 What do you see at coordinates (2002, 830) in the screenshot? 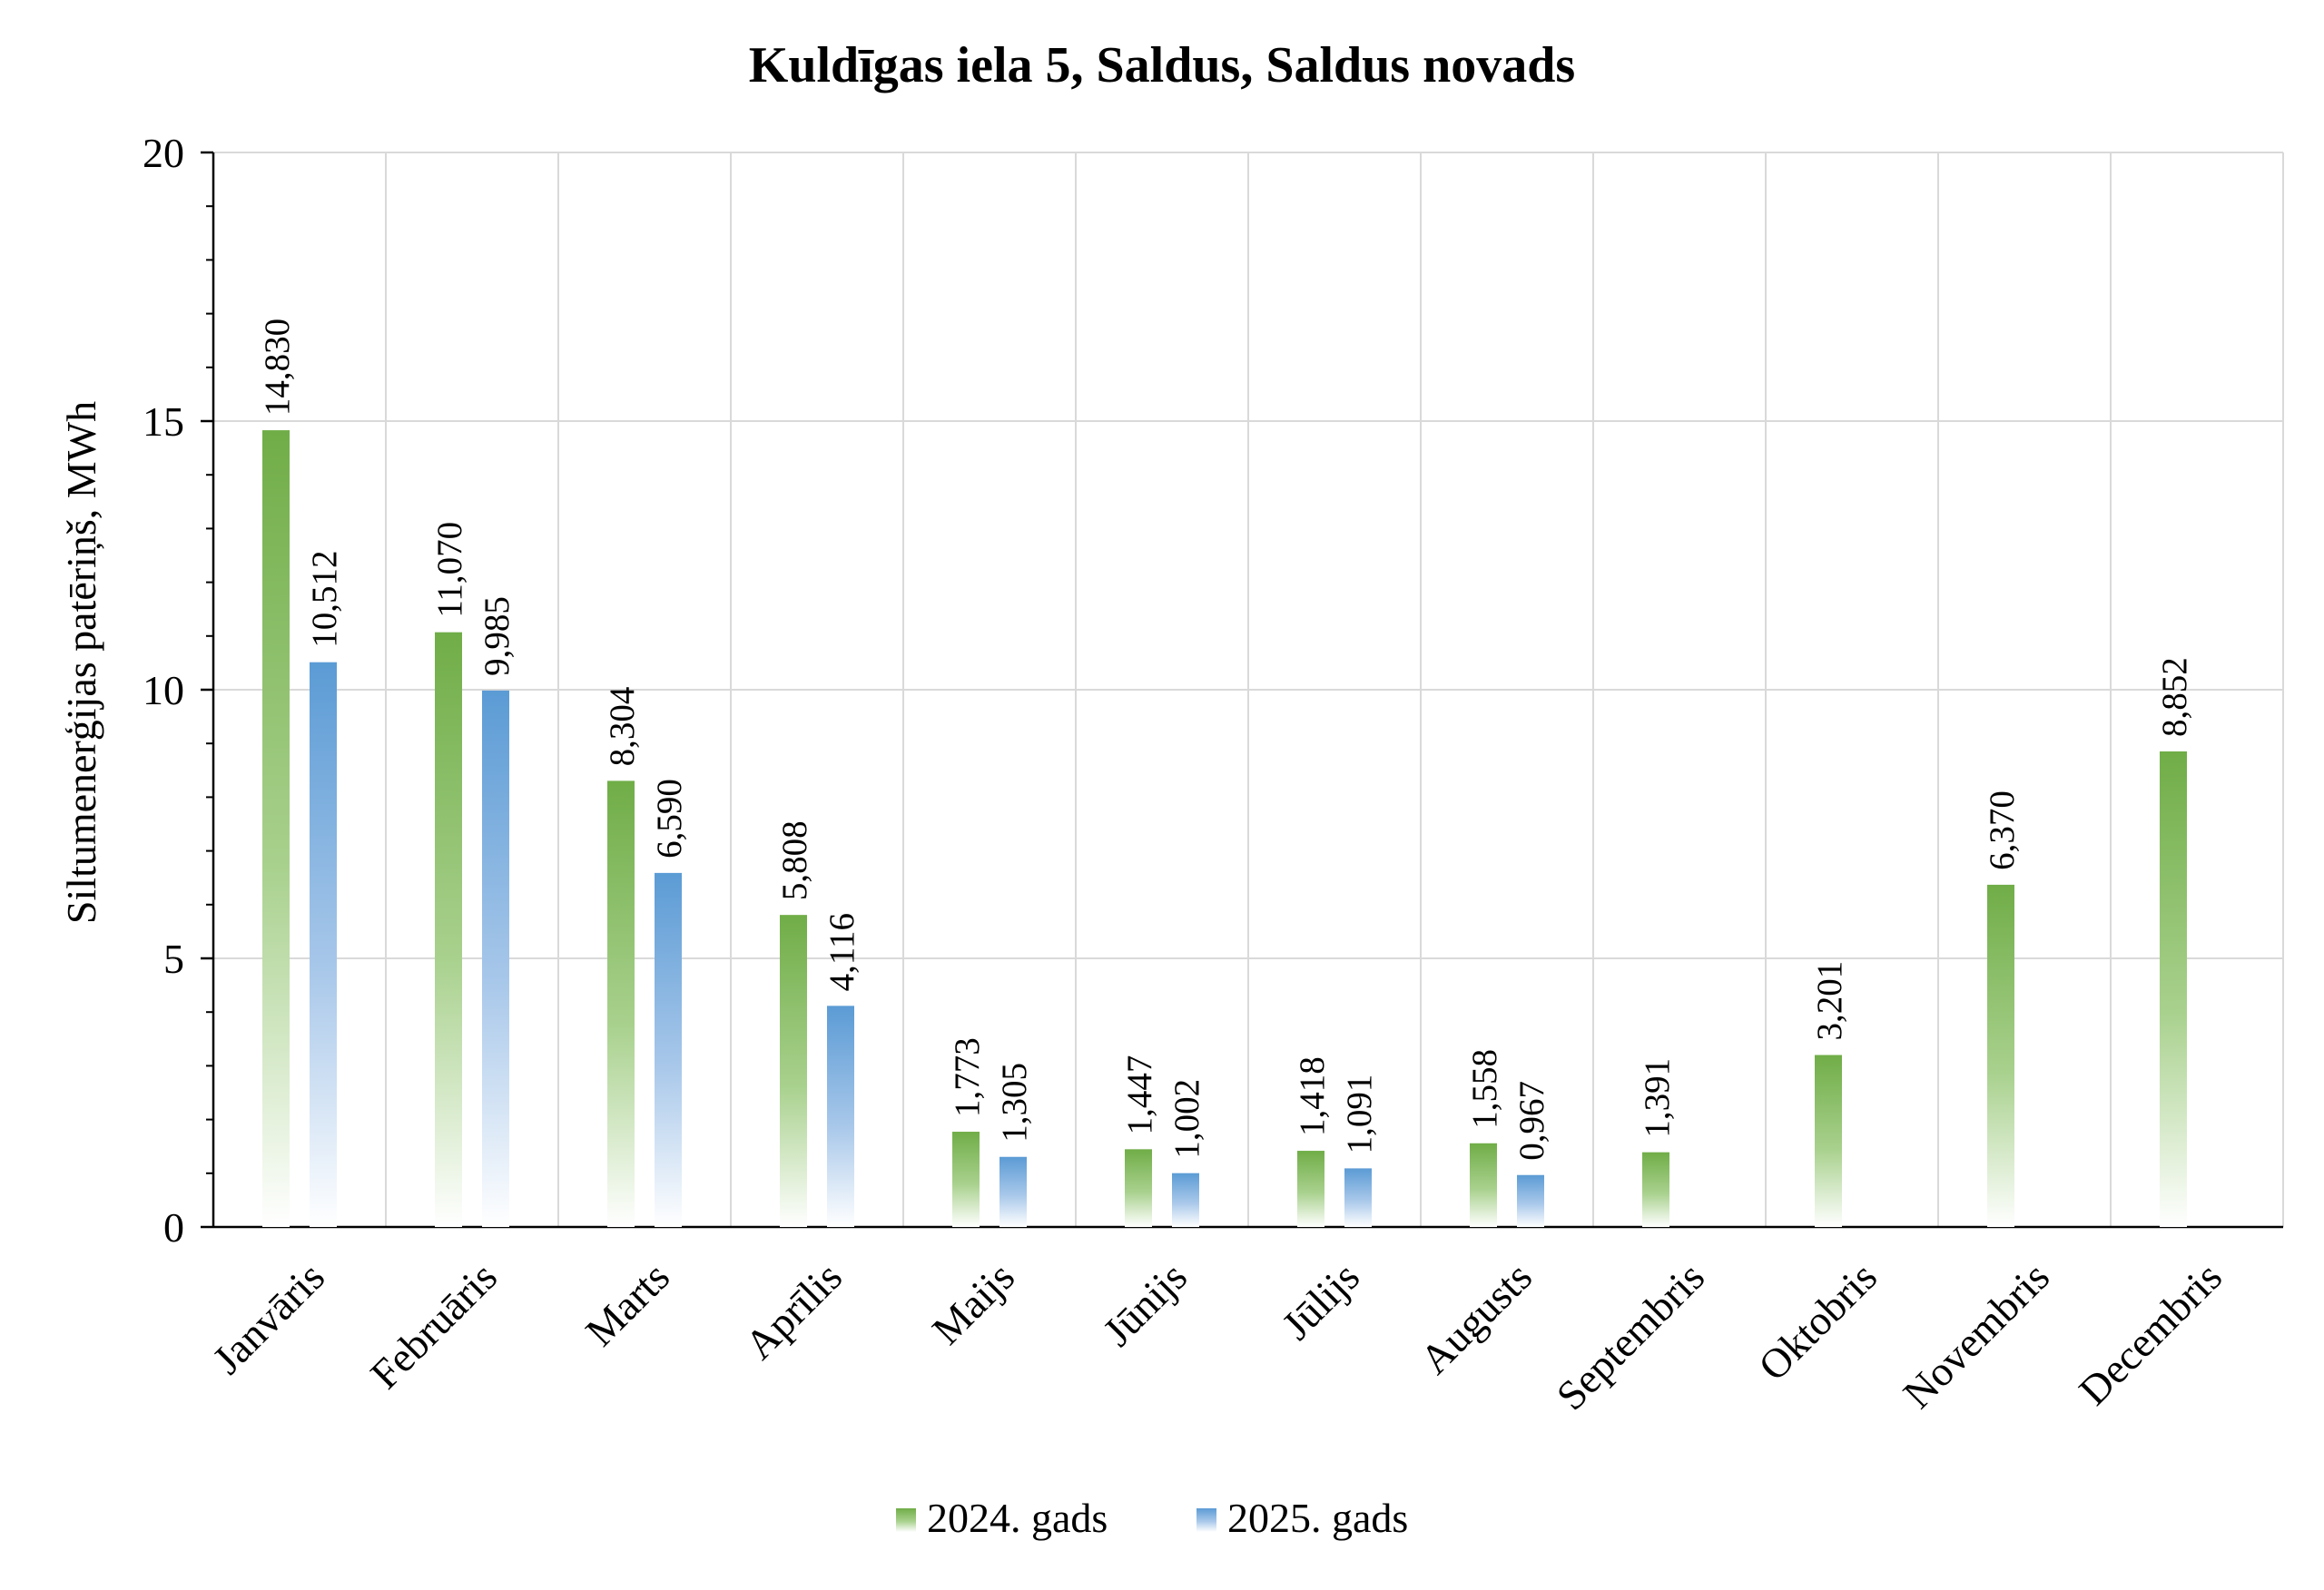
I see `data-label: 6,370` at bounding box center [2002, 830].